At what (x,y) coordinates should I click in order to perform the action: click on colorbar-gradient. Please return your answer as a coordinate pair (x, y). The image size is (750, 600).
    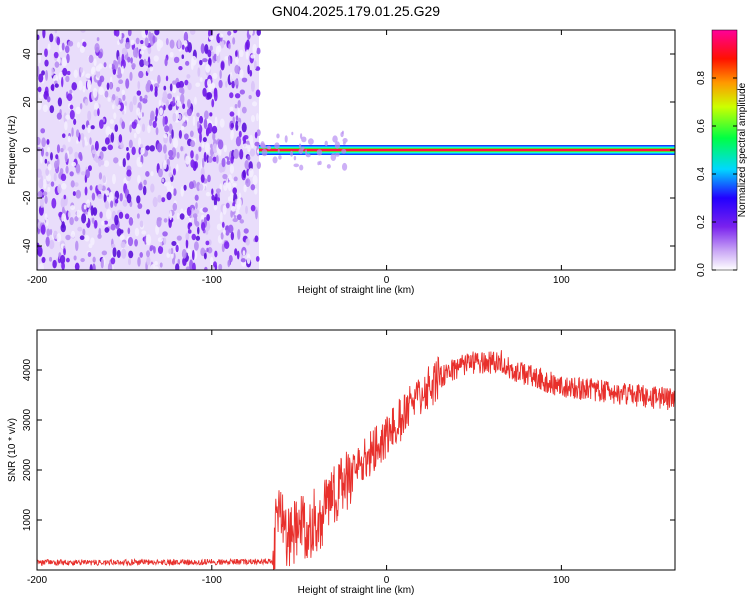
    Looking at the image, I should click on (724, 150).